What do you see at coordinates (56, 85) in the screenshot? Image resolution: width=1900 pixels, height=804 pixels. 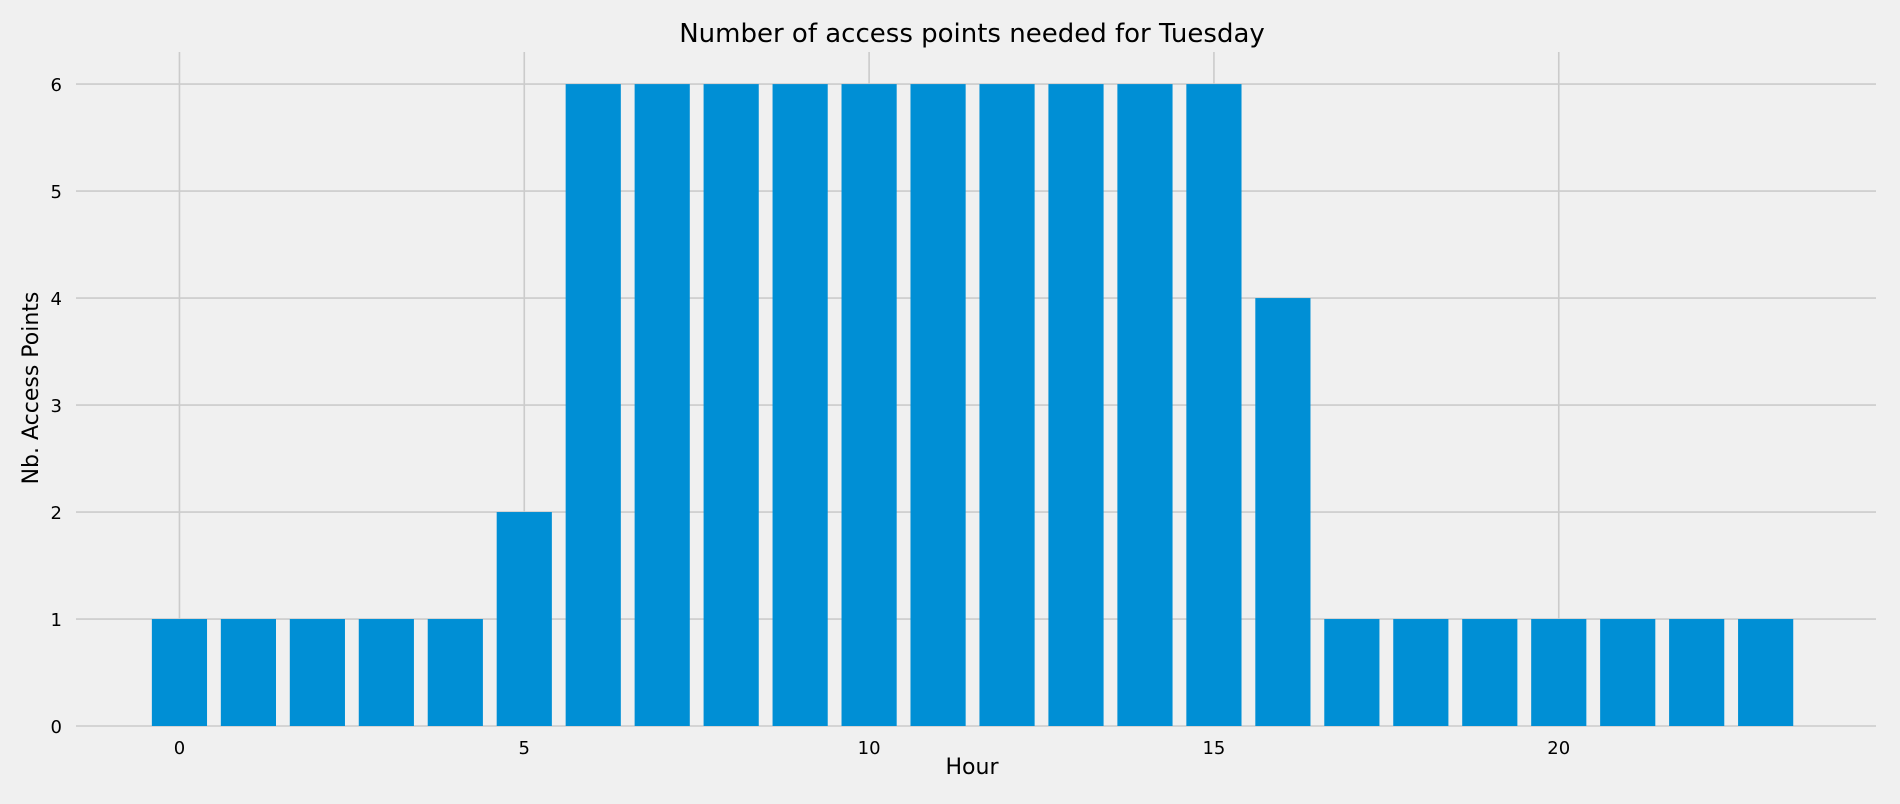 I see `y-tick-label: 6` at bounding box center [56, 85].